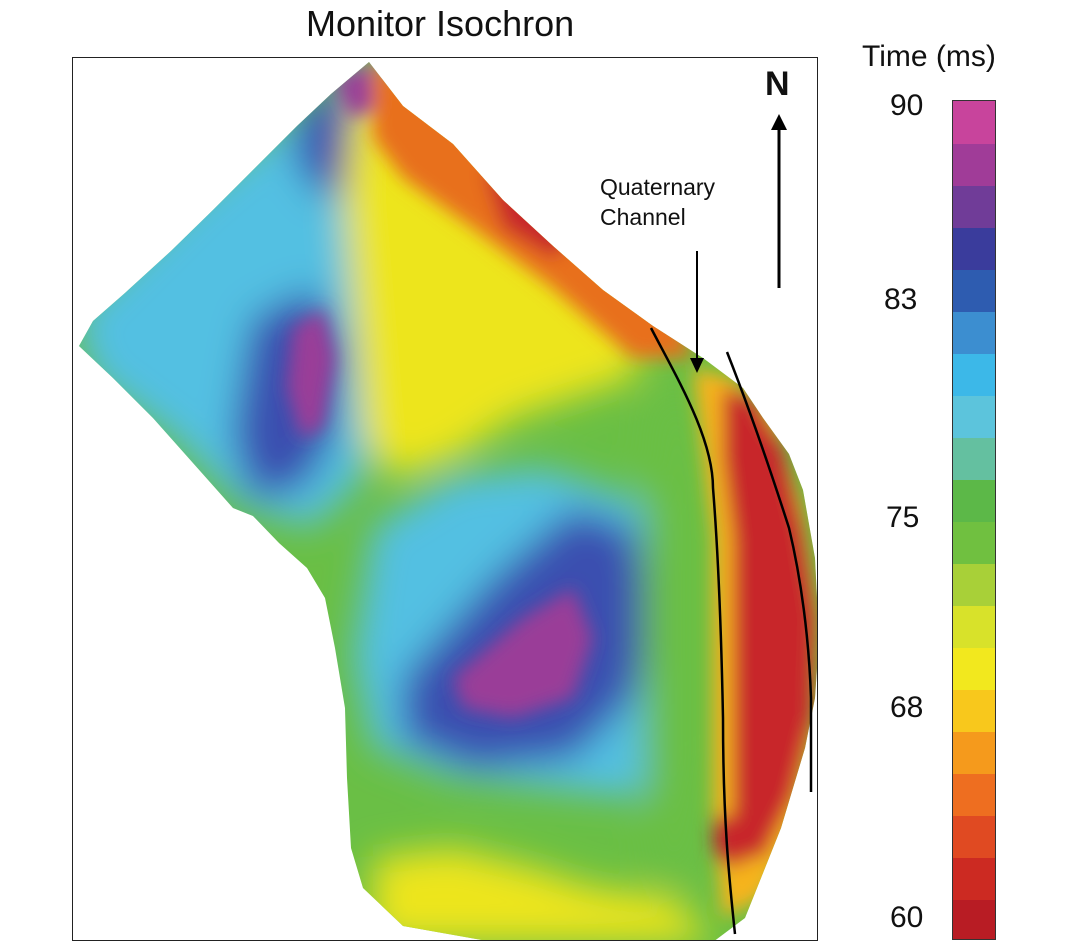 The image size is (1090, 950). What do you see at coordinates (929, 56) in the screenshot?
I see `colorbar-title: Time (ms)` at bounding box center [929, 56].